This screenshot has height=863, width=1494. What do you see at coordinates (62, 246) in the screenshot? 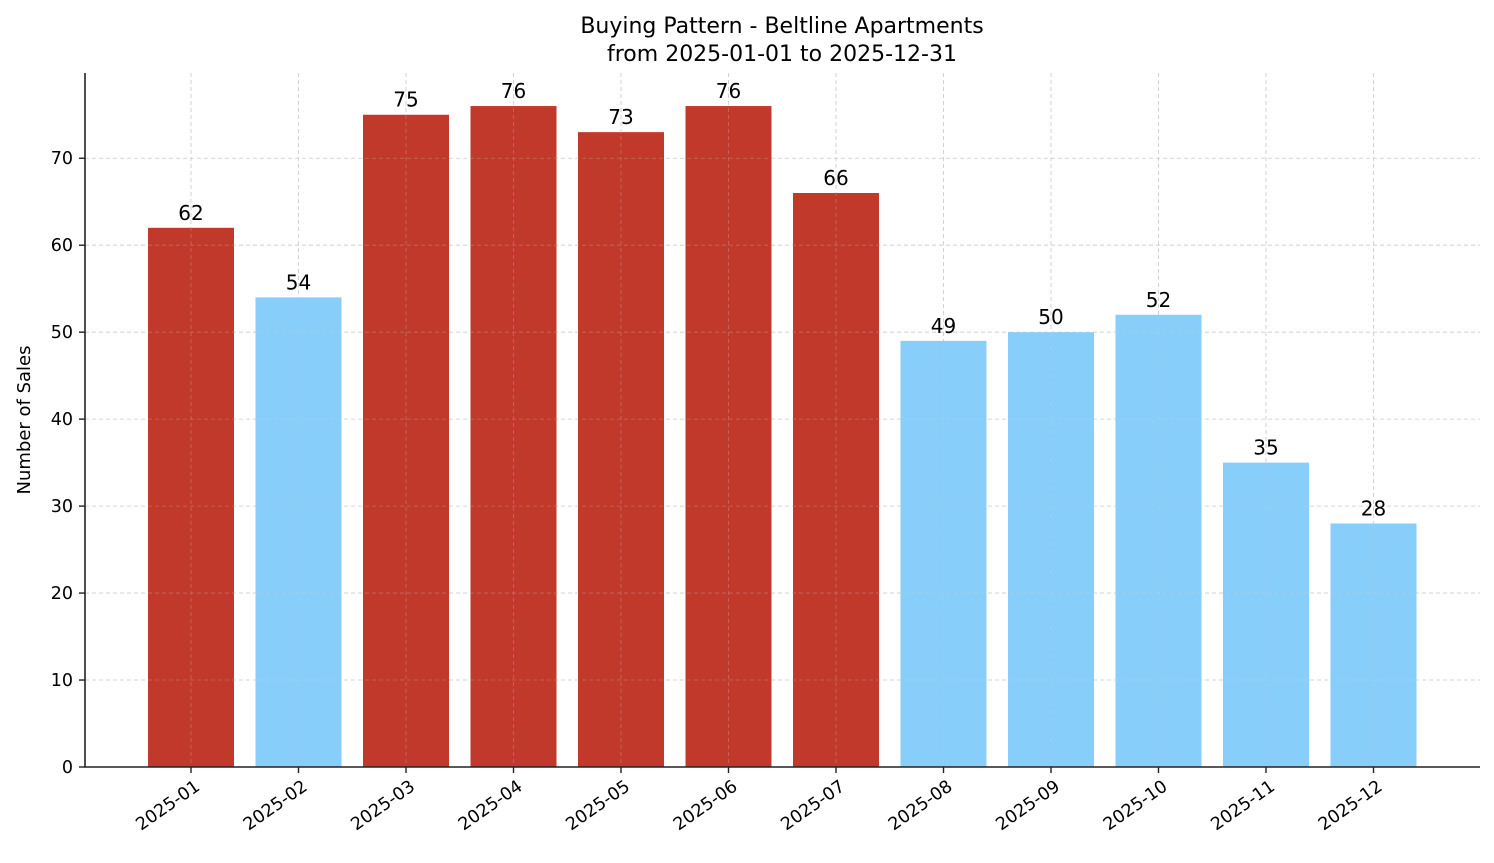
I see `y-tick-label: 60` at bounding box center [62, 246].